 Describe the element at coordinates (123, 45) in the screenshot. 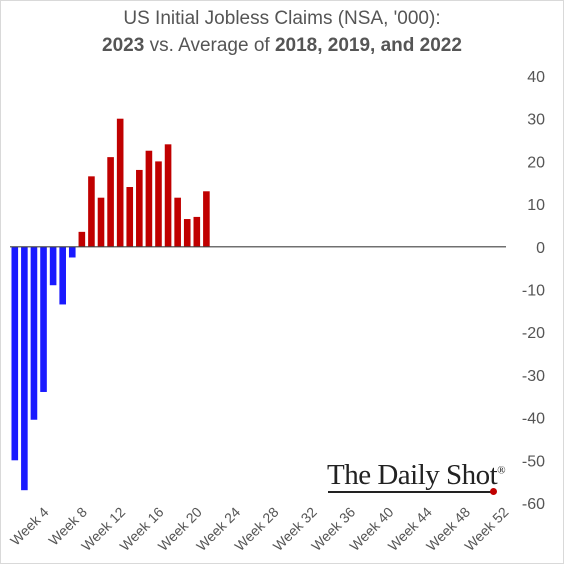

I see `chart-title-line2-part-0: 2023` at that location.